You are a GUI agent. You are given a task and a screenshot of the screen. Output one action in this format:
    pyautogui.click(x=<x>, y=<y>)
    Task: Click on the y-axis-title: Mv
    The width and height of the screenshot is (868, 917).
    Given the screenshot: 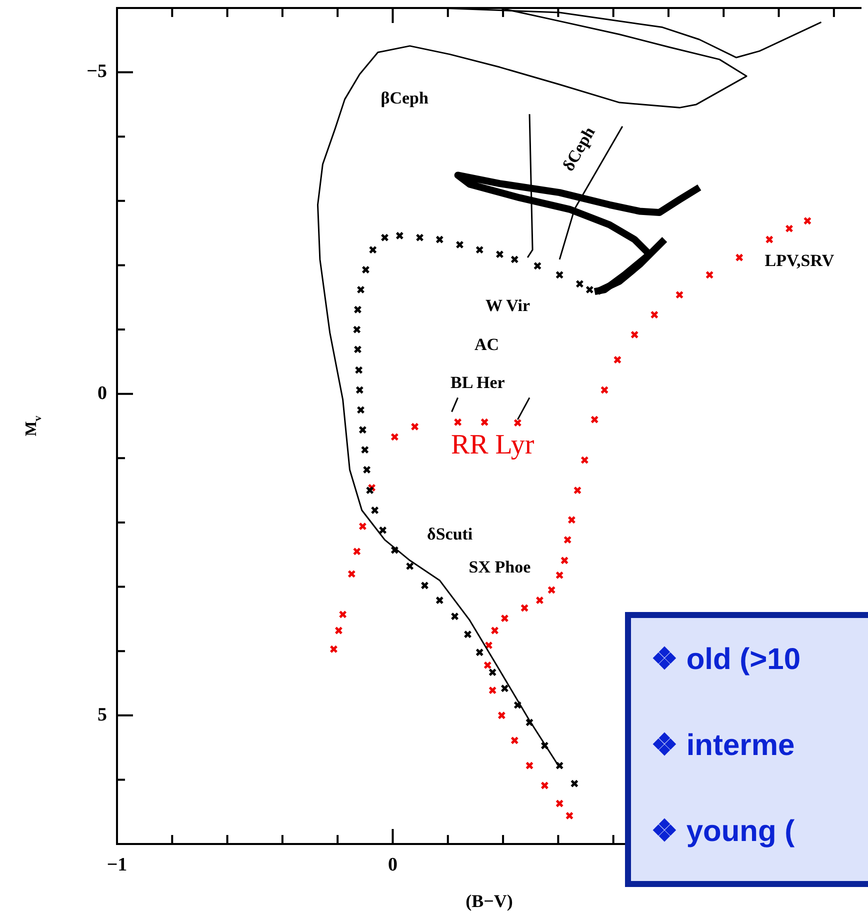 What is the action you would take?
    pyautogui.click(x=33, y=425)
    